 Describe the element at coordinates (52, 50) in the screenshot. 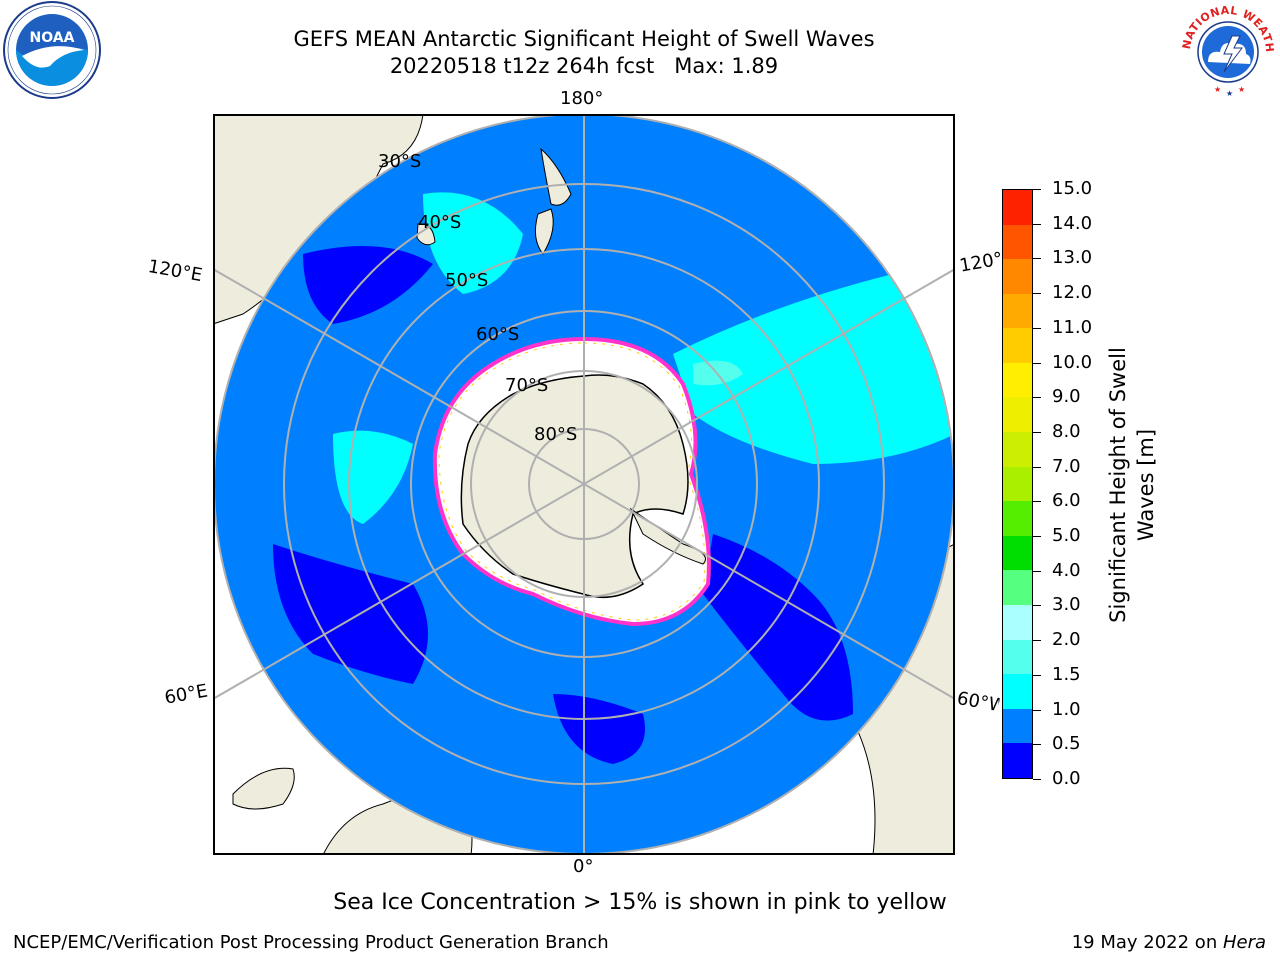

I see `noaa-logo: NOAA` at that location.